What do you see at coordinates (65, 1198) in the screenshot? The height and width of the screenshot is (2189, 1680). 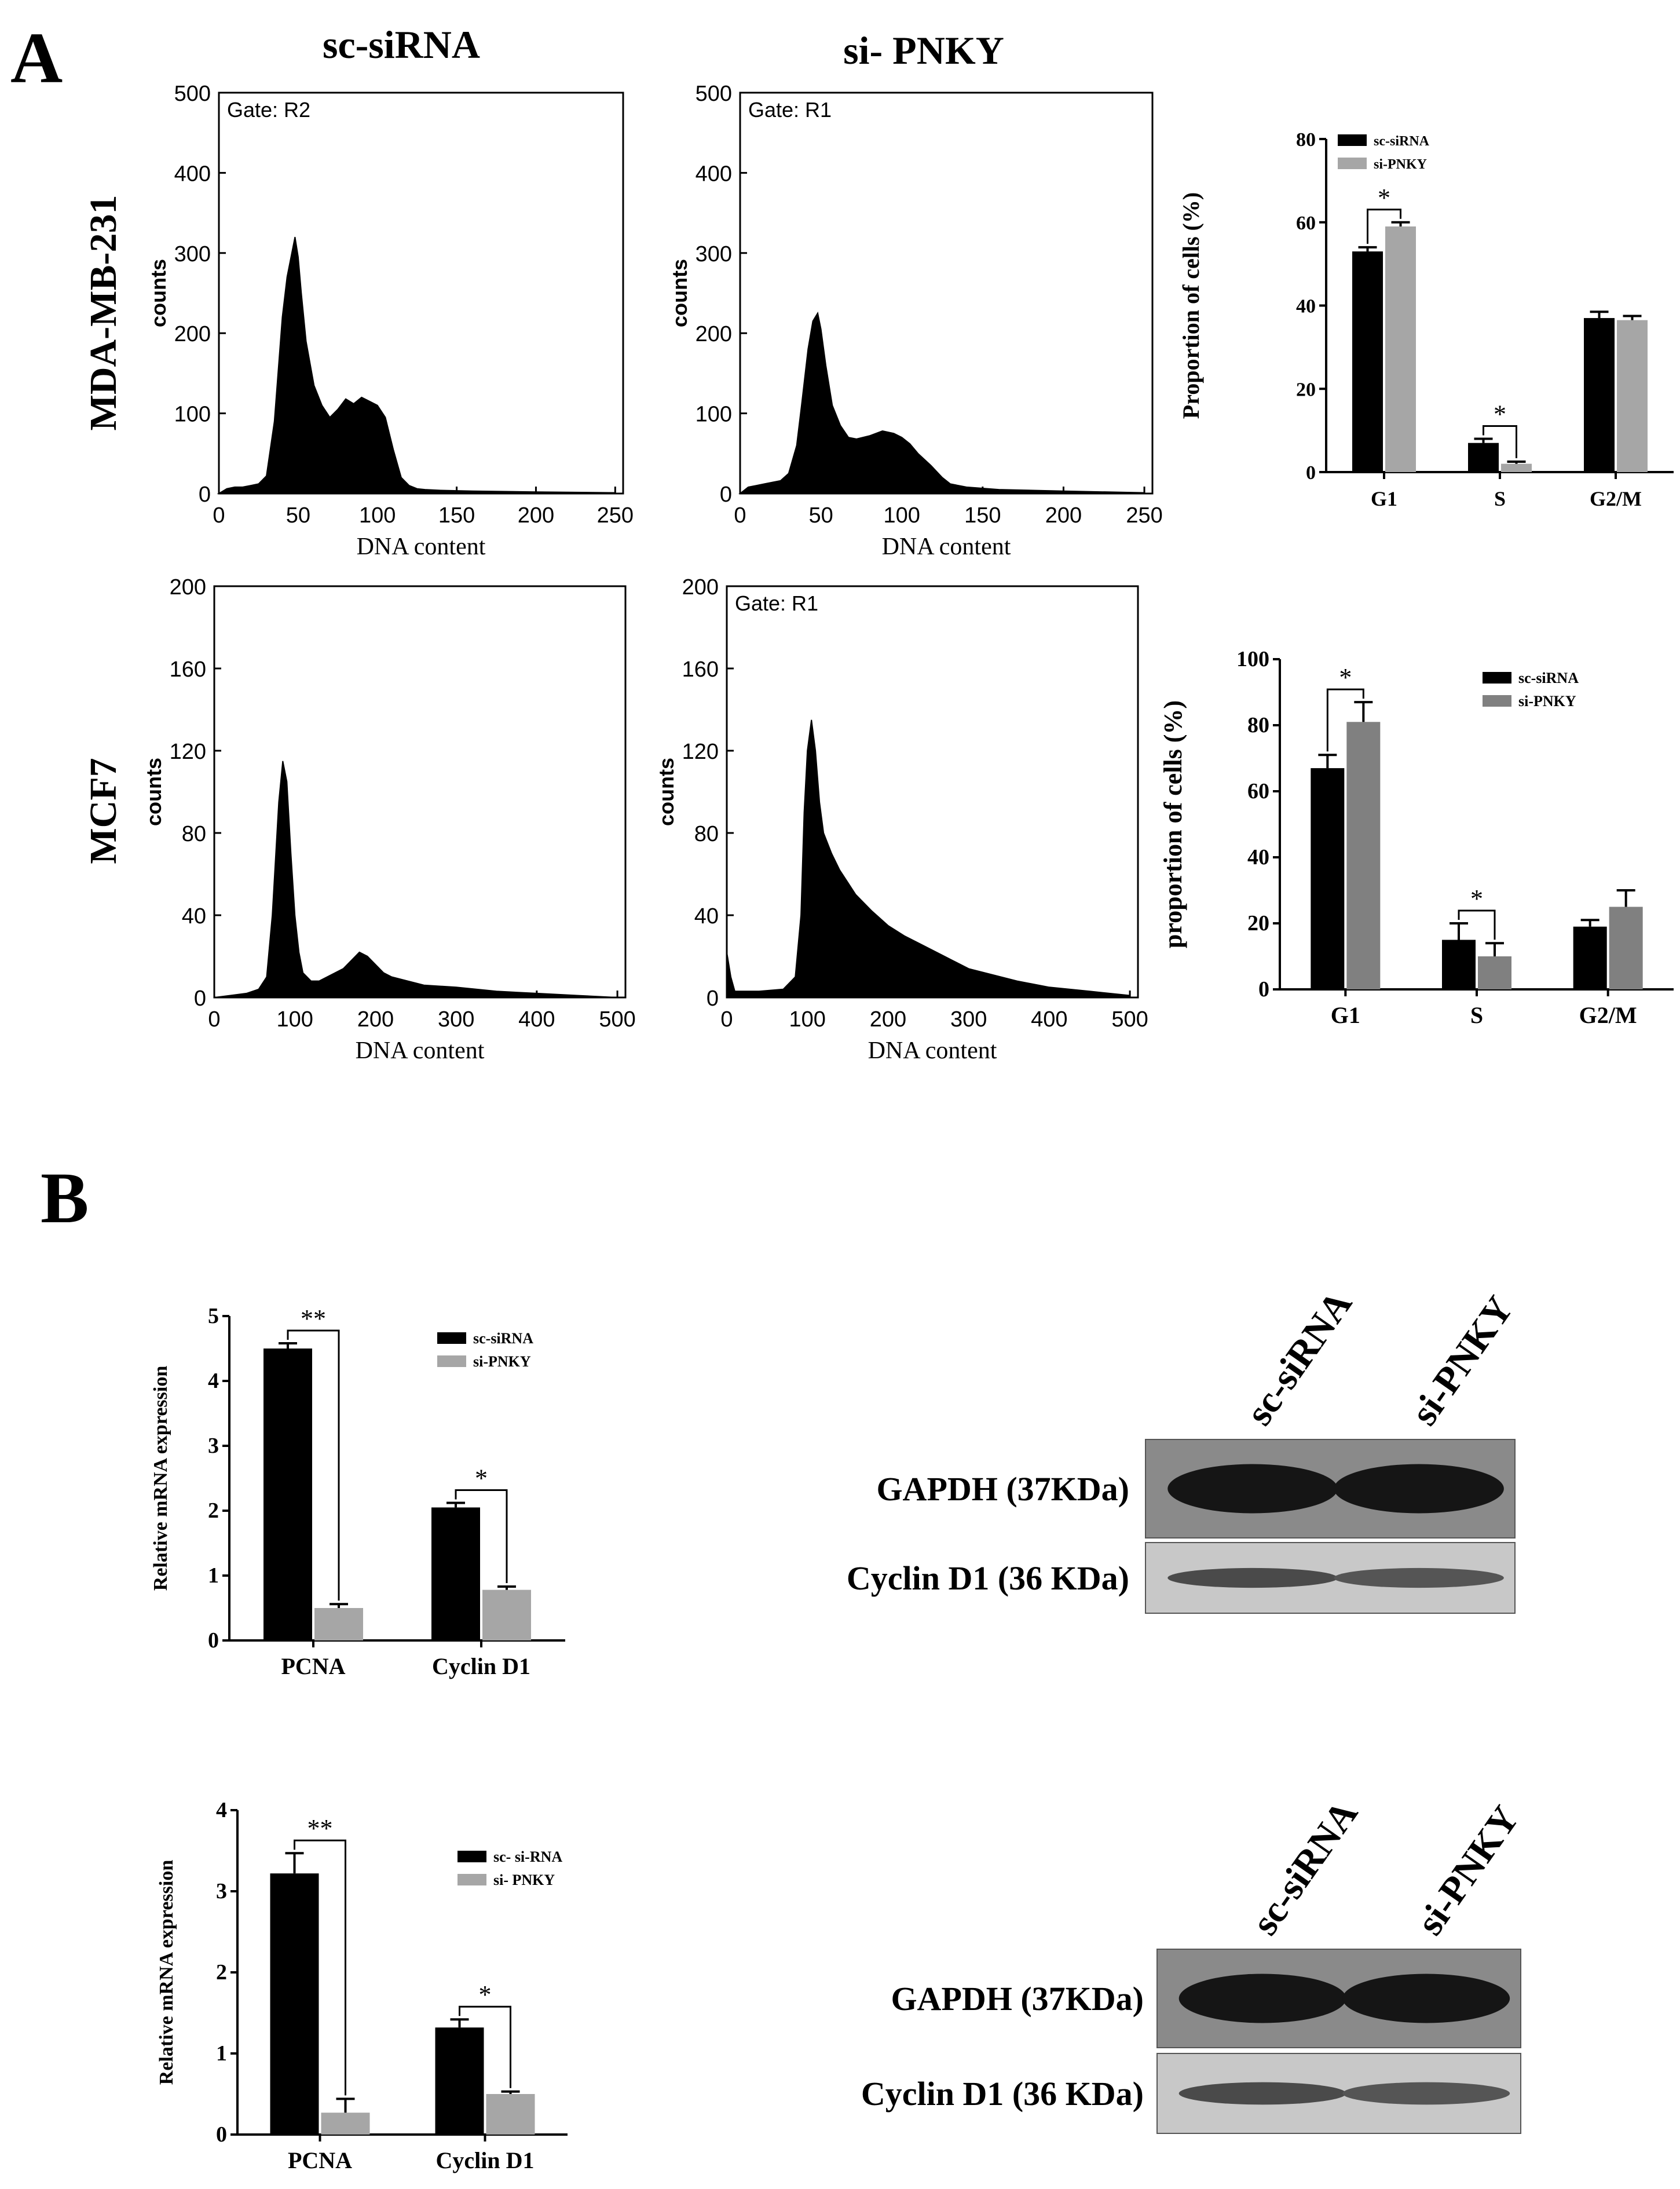 I see `panel-b-letter: B` at bounding box center [65, 1198].